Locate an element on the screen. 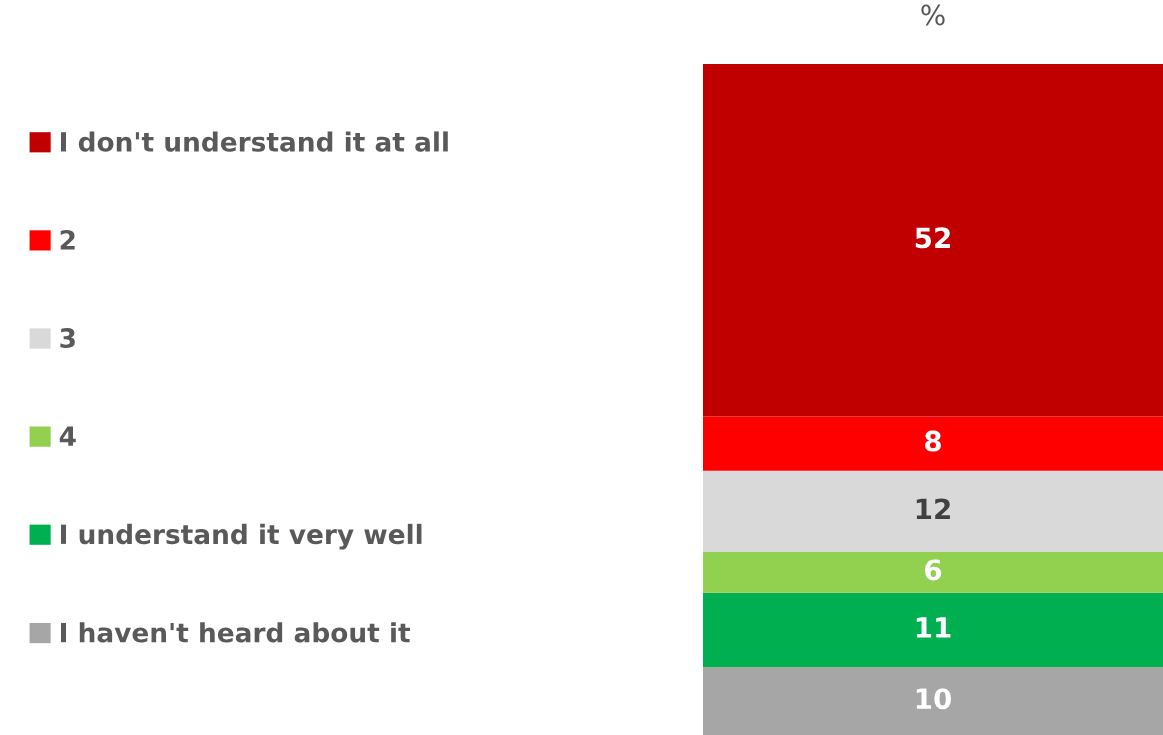  data-label: 10 is located at coordinates (933, 699).